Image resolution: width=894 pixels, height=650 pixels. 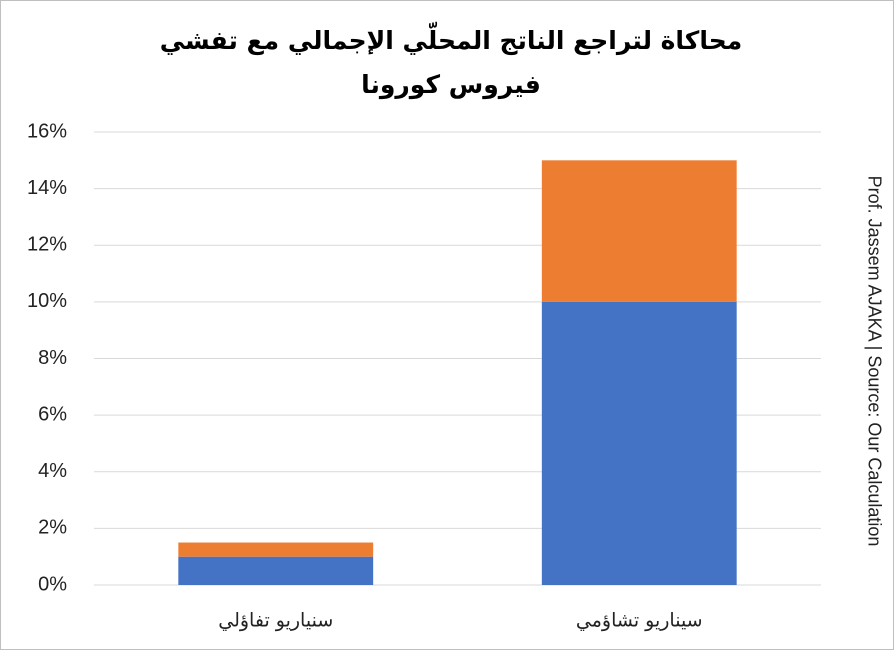 I want to click on y-tick-label: 12%, so click(x=47, y=245).